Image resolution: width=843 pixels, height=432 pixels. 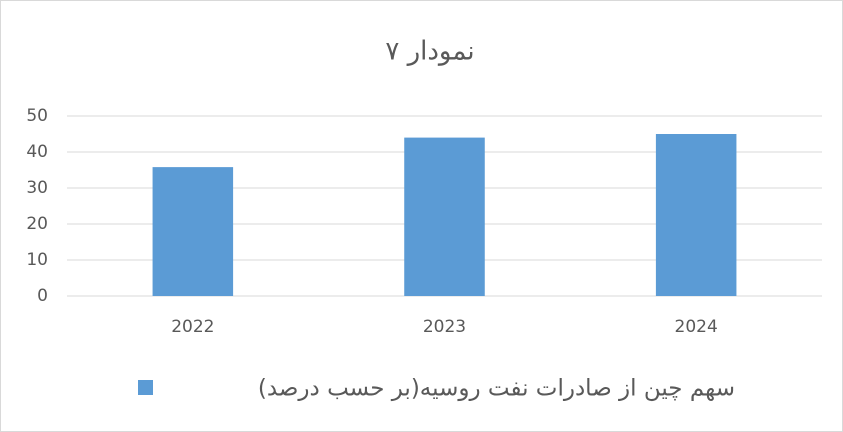 What do you see at coordinates (42, 296) in the screenshot?
I see `y-tick-label: 0` at bounding box center [42, 296].